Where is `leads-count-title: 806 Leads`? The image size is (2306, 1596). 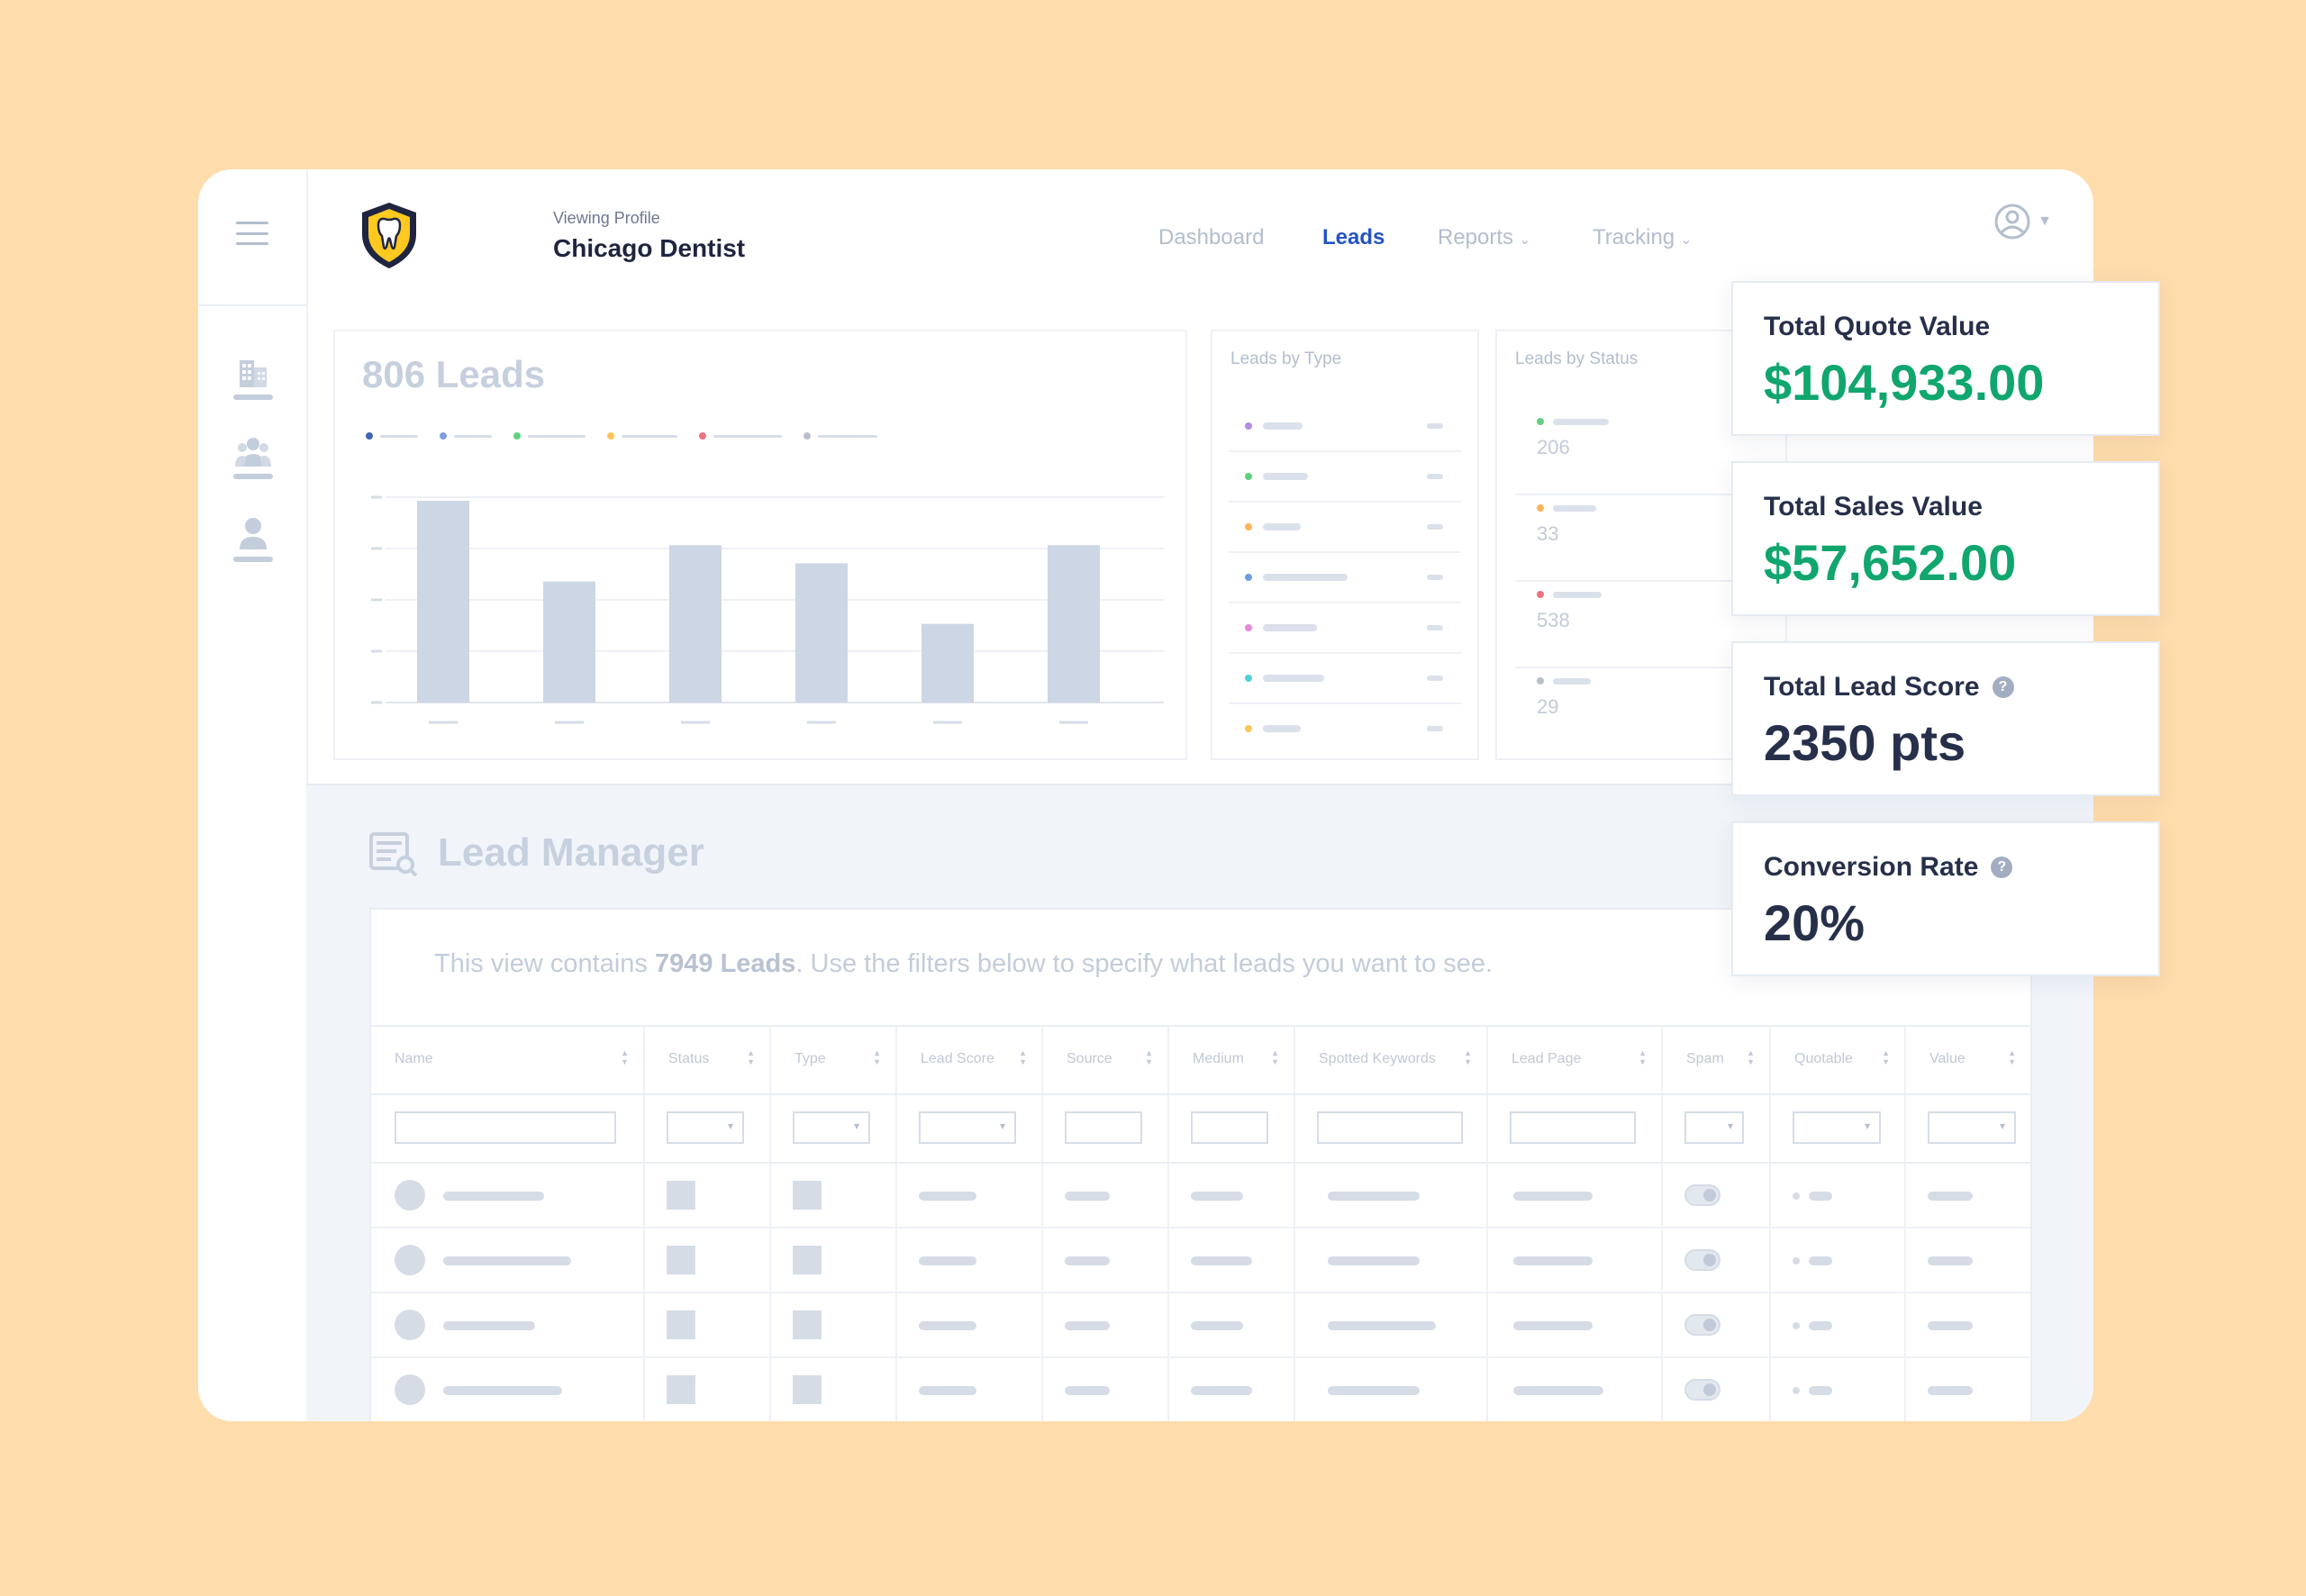
leads-count-title: 806 Leads is located at coordinates (454, 374).